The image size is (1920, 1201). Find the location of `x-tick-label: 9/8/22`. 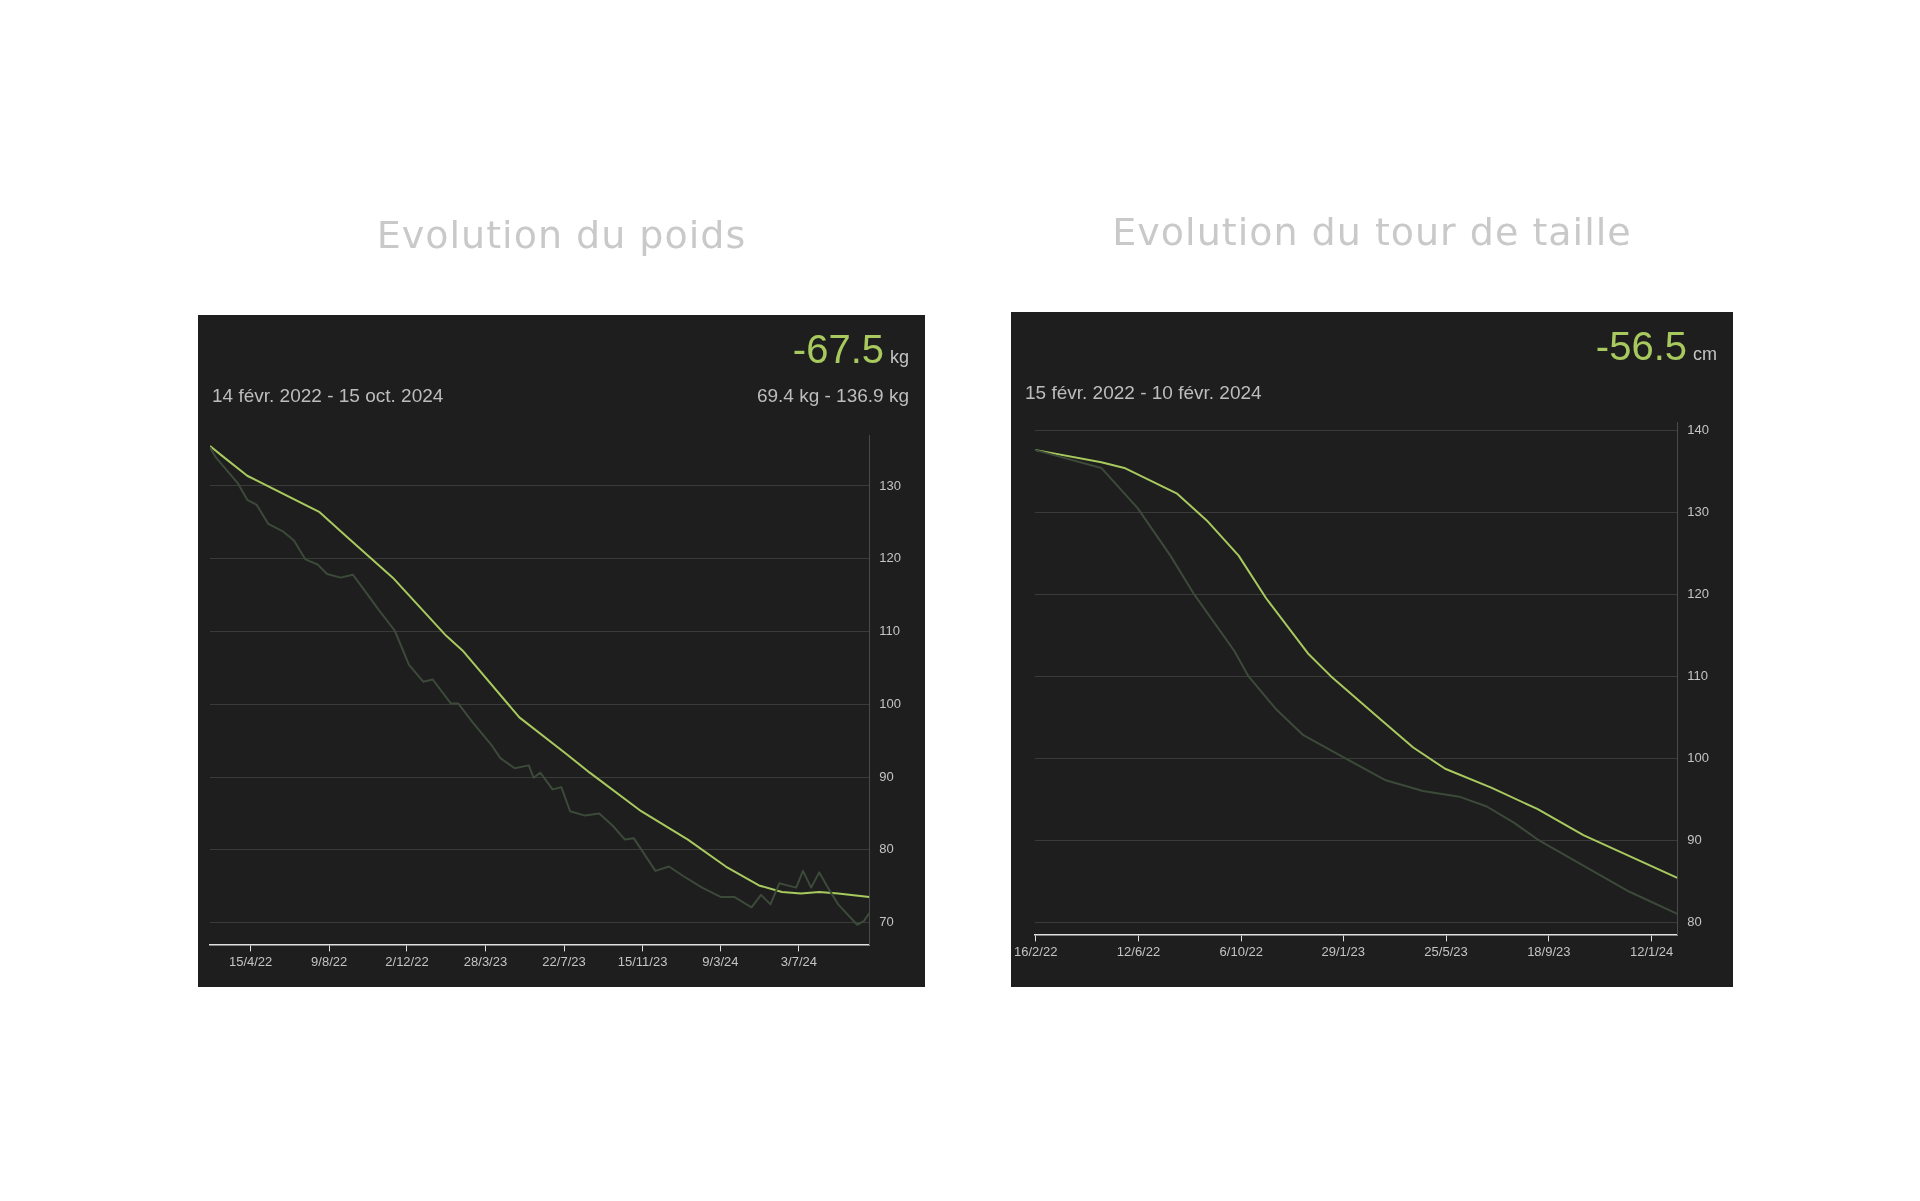

x-tick-label: 9/8/22 is located at coordinates (329, 961).